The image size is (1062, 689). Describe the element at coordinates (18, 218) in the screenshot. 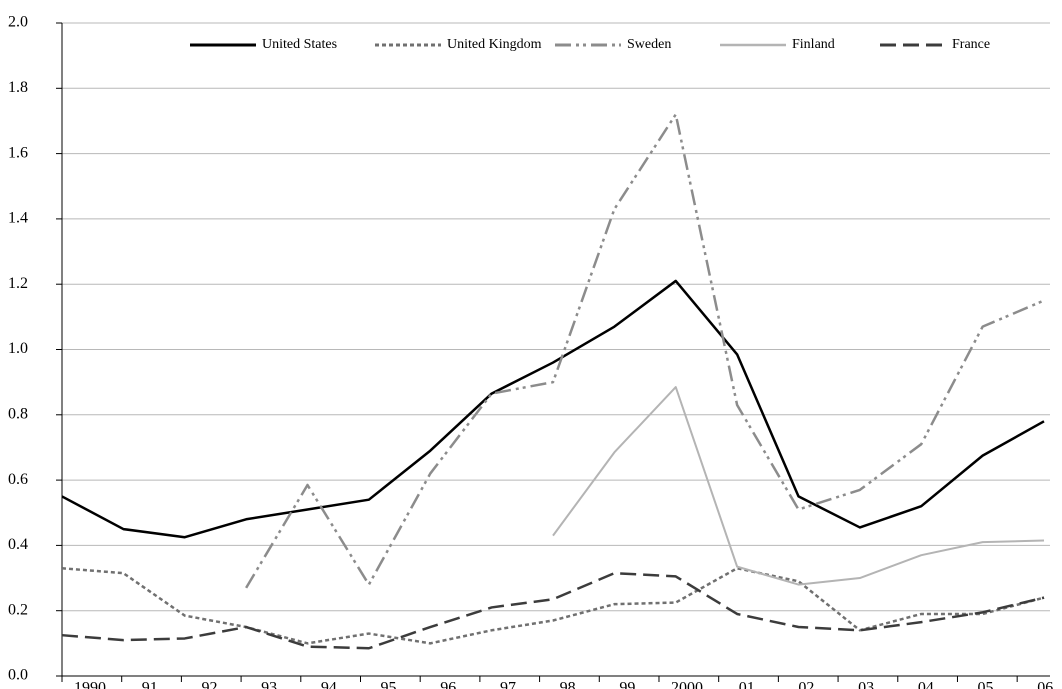

I see `y-tick-label: 1.4` at that location.